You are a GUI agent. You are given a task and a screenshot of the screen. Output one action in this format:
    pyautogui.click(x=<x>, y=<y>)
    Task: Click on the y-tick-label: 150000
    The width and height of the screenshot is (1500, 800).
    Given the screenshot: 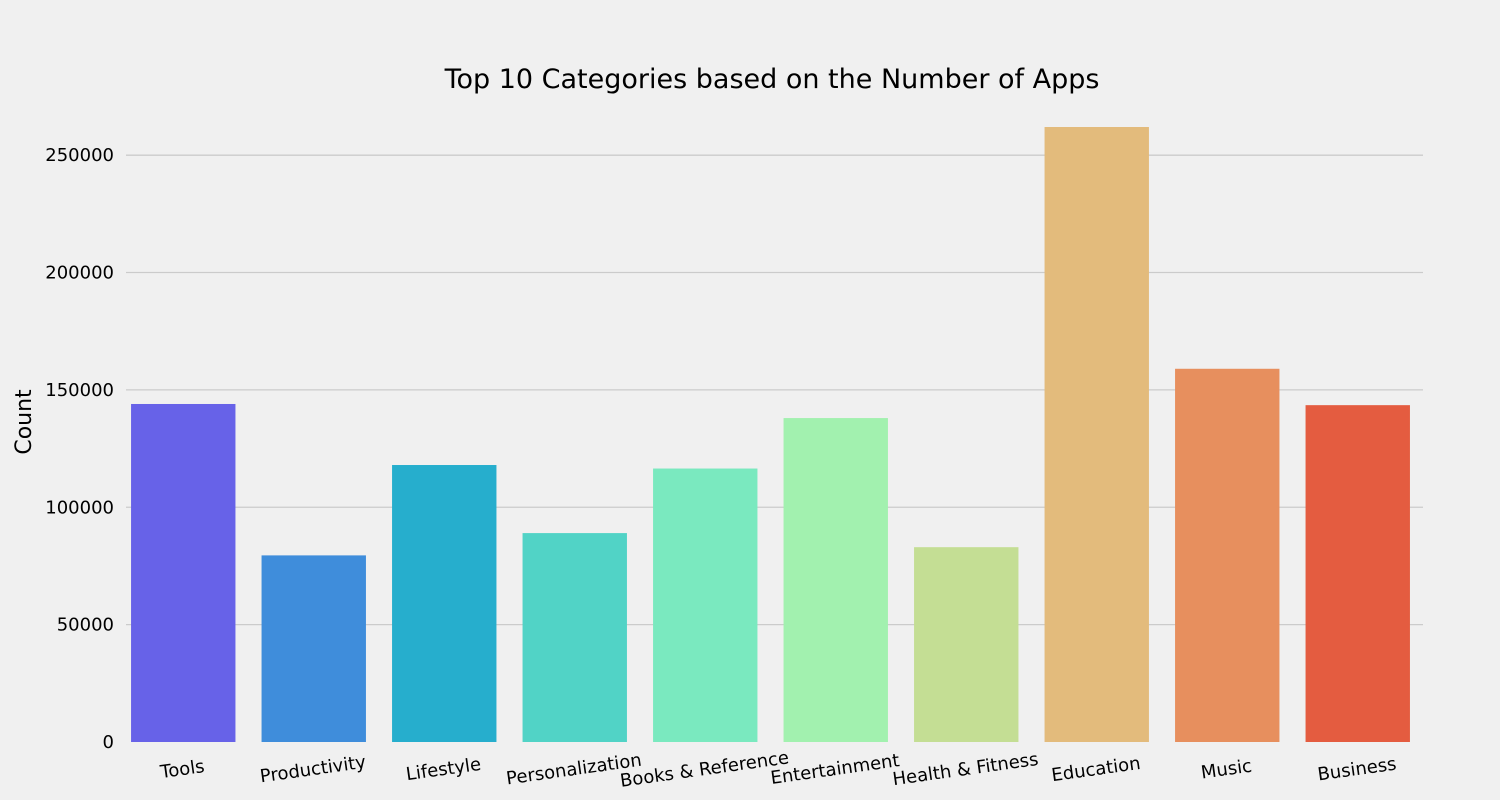 What is the action you would take?
    pyautogui.click(x=79, y=390)
    